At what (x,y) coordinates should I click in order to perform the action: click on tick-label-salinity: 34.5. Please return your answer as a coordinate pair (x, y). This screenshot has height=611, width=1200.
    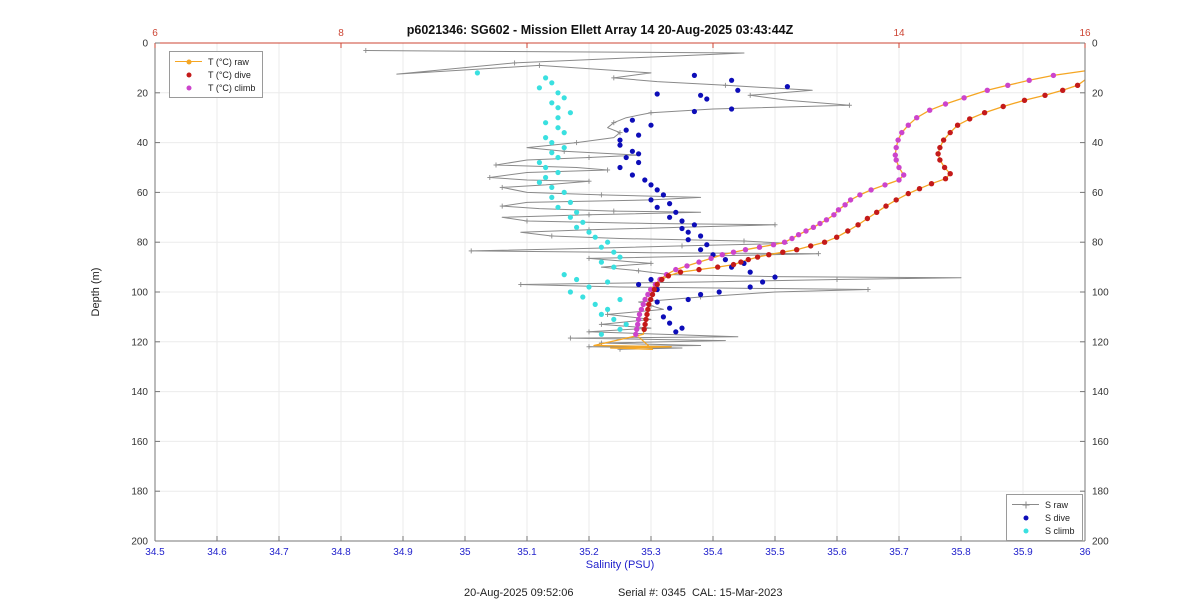
    Looking at the image, I should click on (155, 552).